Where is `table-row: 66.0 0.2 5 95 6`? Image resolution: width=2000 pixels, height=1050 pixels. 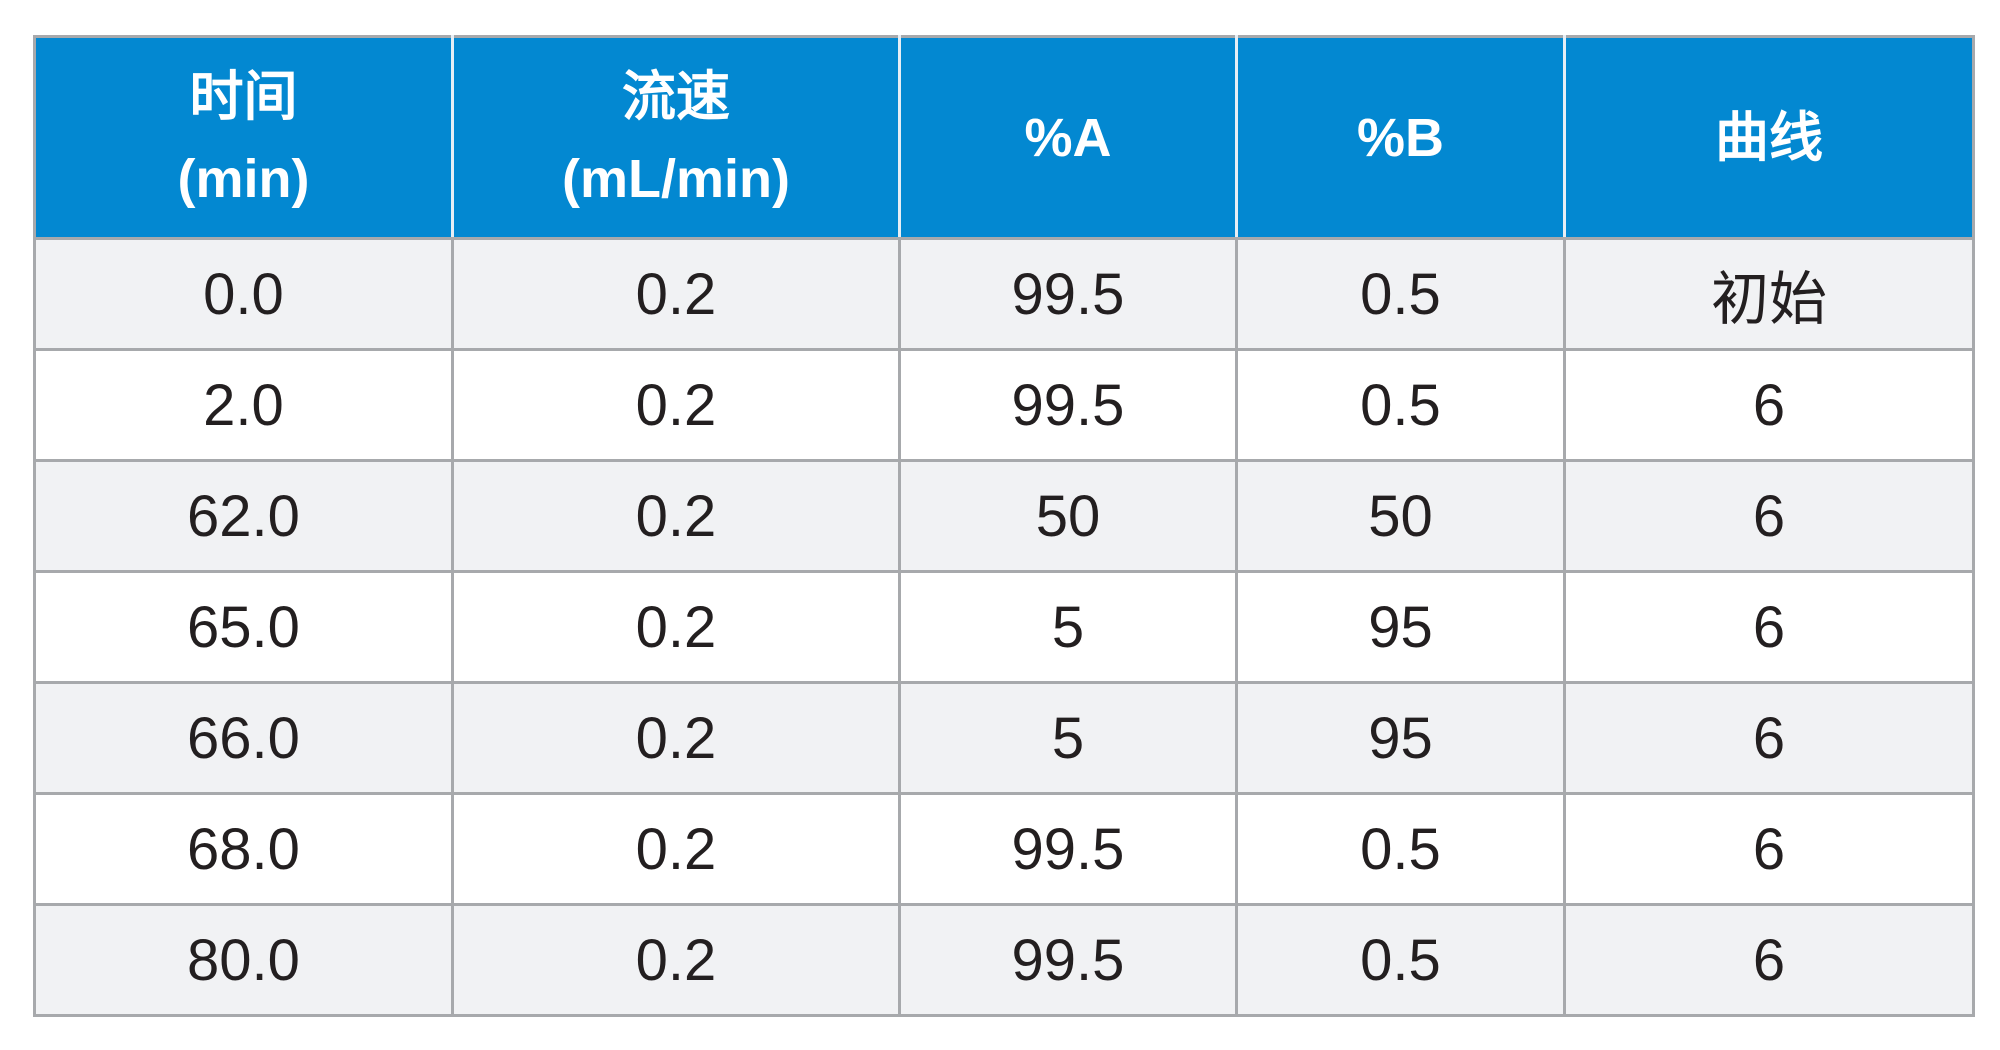
table-row: 66.0 0.2 5 95 6 is located at coordinates (1004, 738).